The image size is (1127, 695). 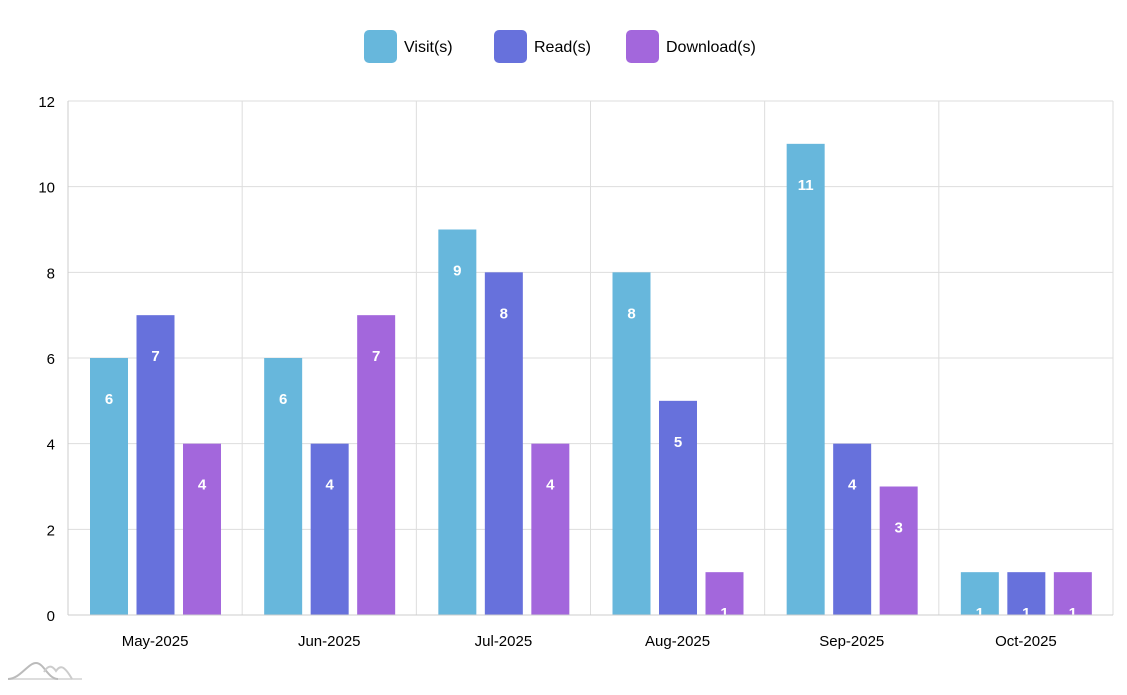 I want to click on data-label: 3, so click(x=898, y=528).